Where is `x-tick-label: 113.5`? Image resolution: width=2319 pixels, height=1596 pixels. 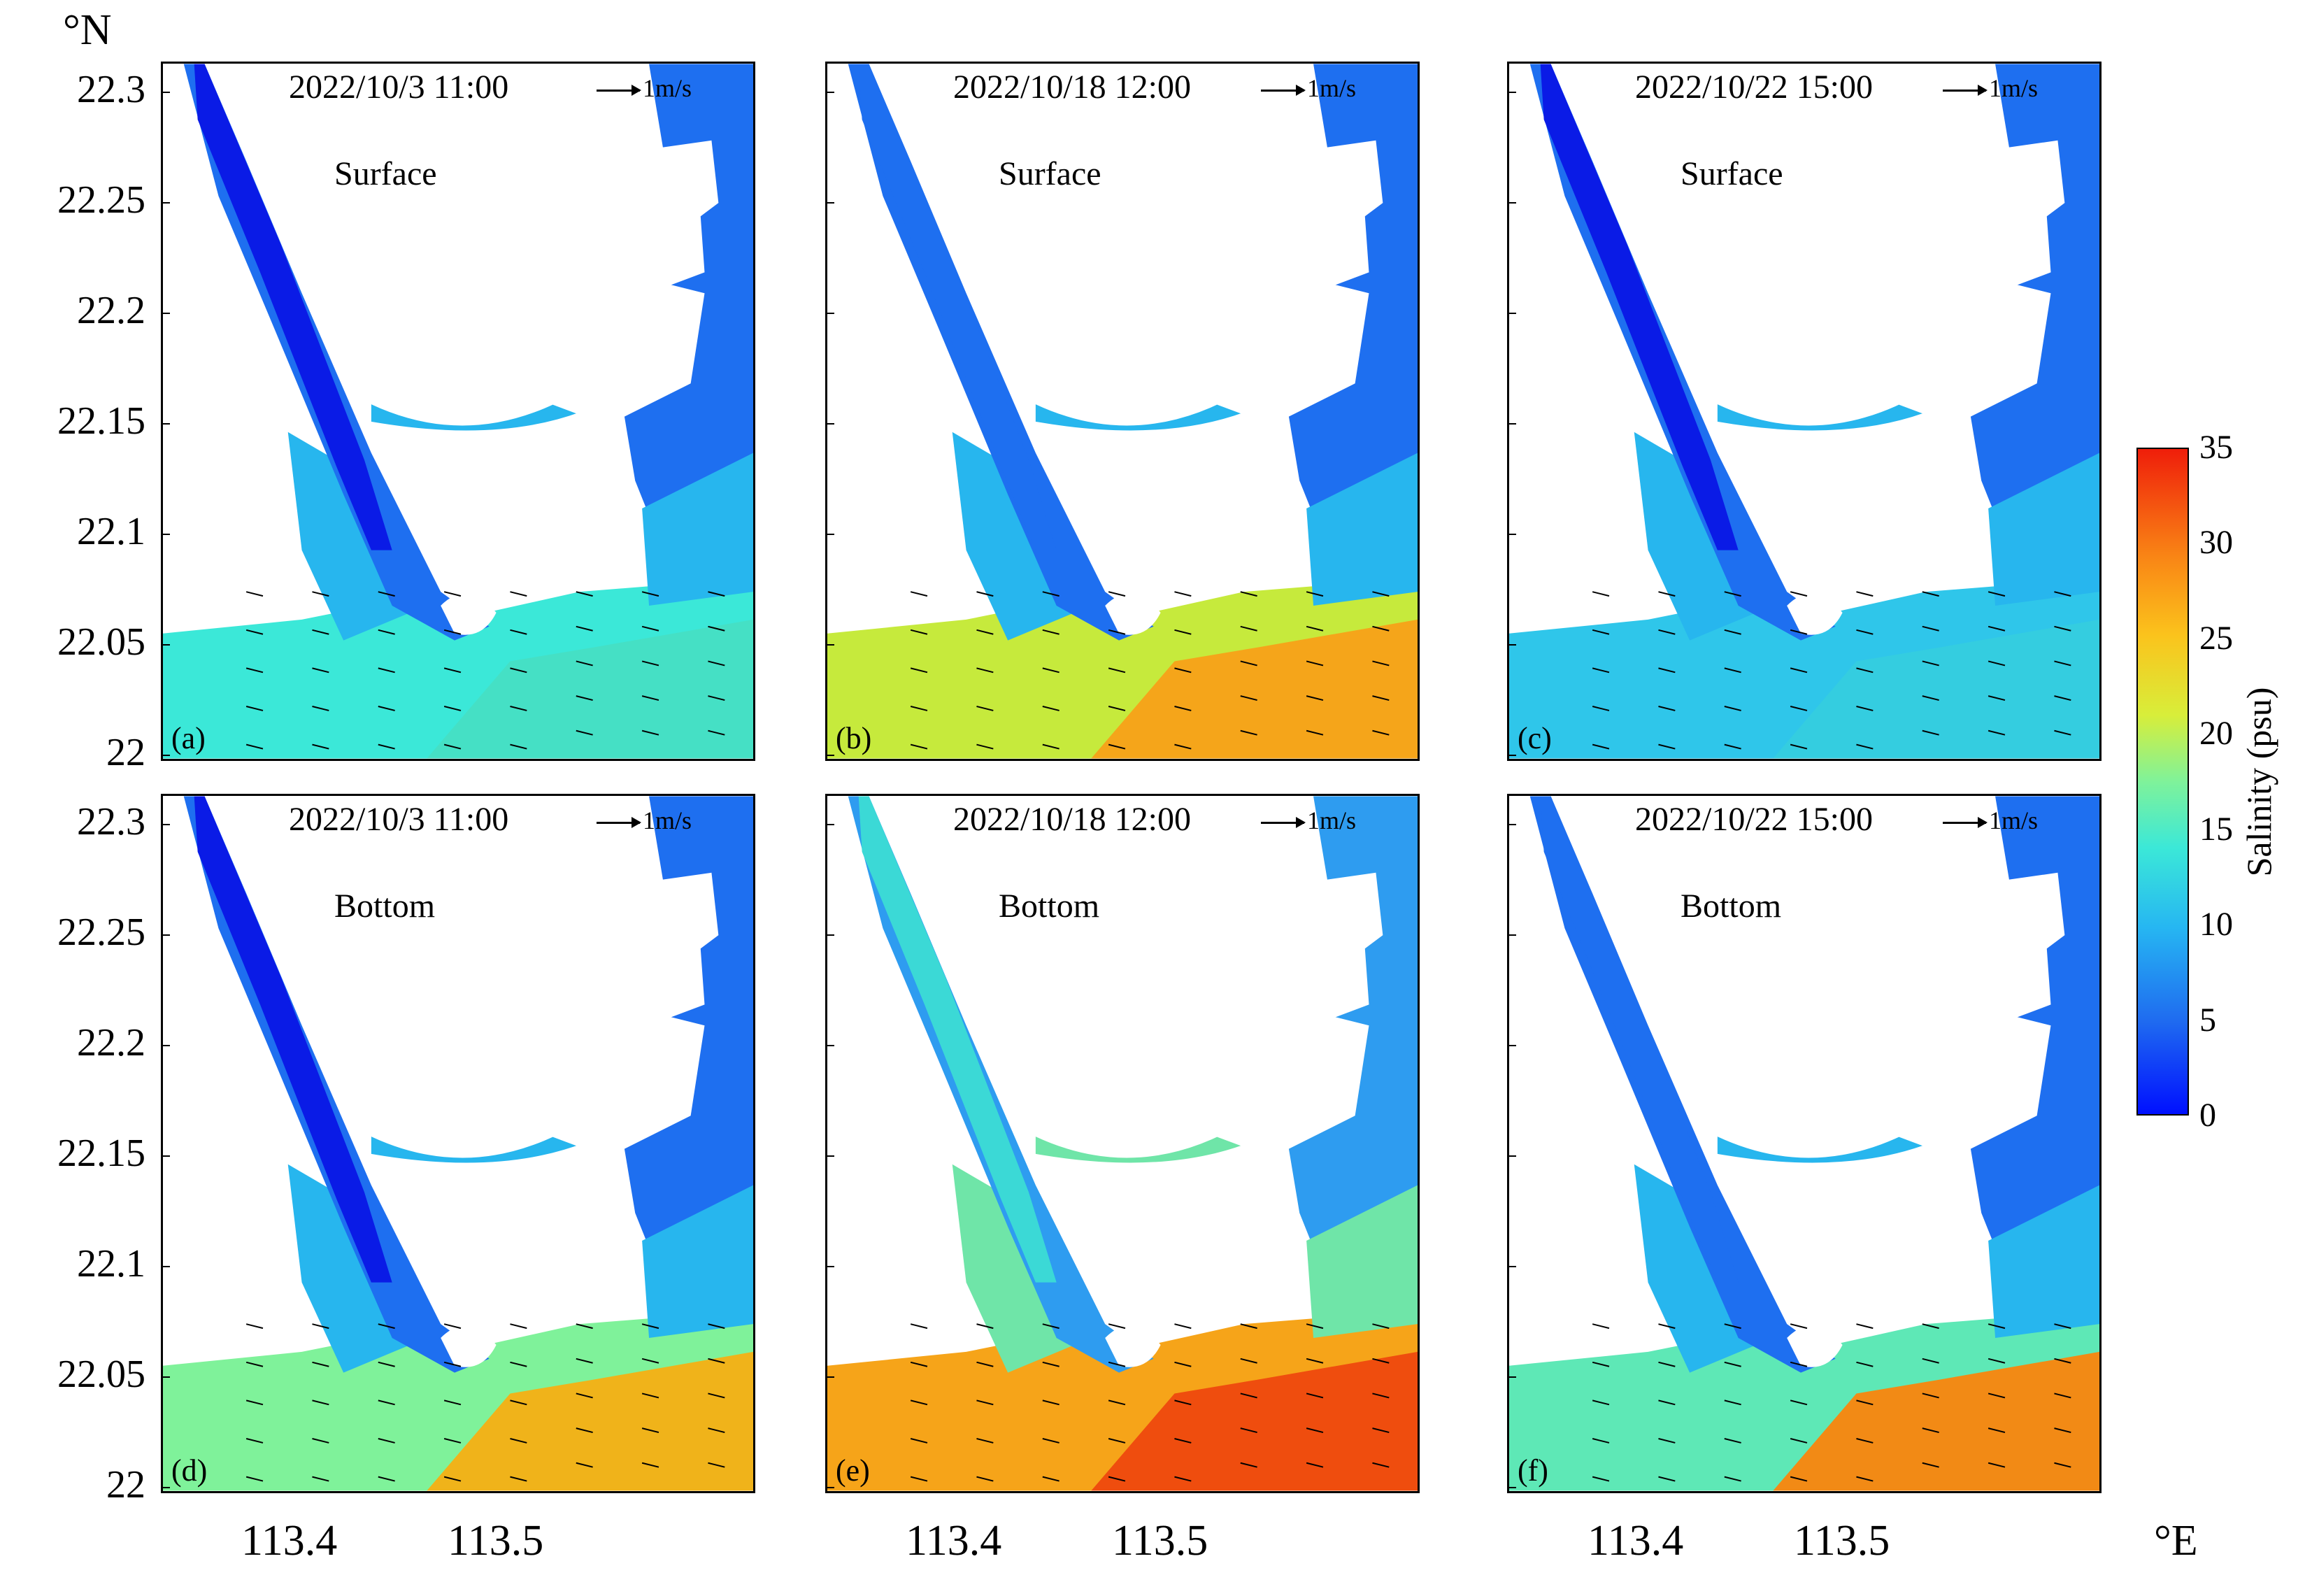 x-tick-label: 113.5 is located at coordinates (1160, 1541).